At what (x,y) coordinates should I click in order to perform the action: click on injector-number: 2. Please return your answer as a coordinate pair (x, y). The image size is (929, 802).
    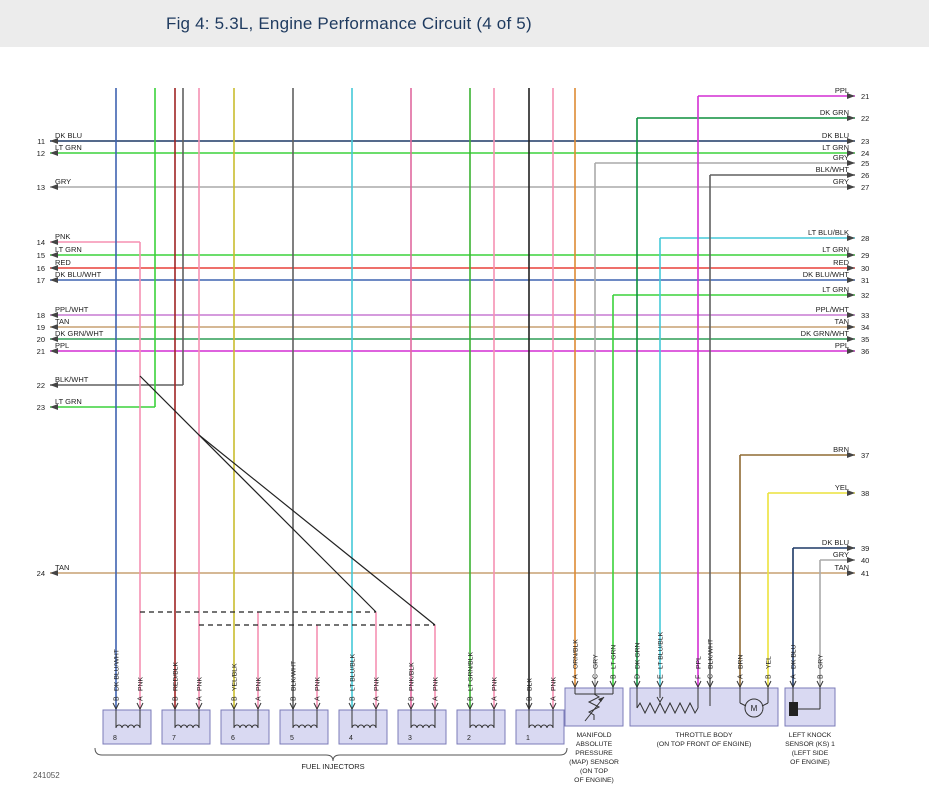
    Looking at the image, I should click on (469, 738).